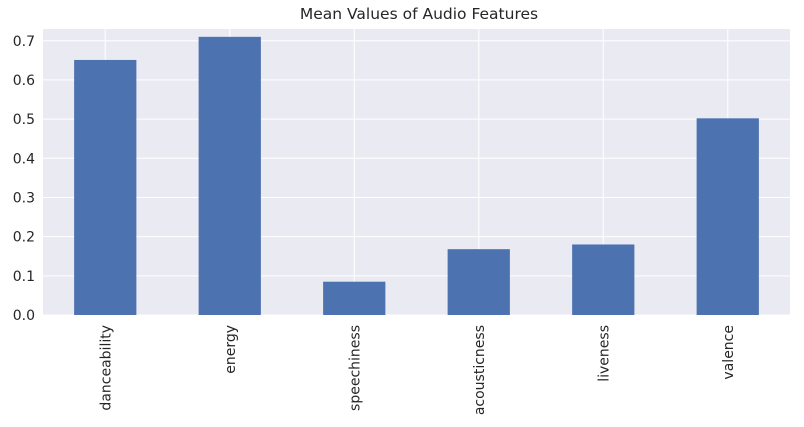  What do you see at coordinates (24, 198) in the screenshot?
I see `y-tick-label: 0.3` at bounding box center [24, 198].